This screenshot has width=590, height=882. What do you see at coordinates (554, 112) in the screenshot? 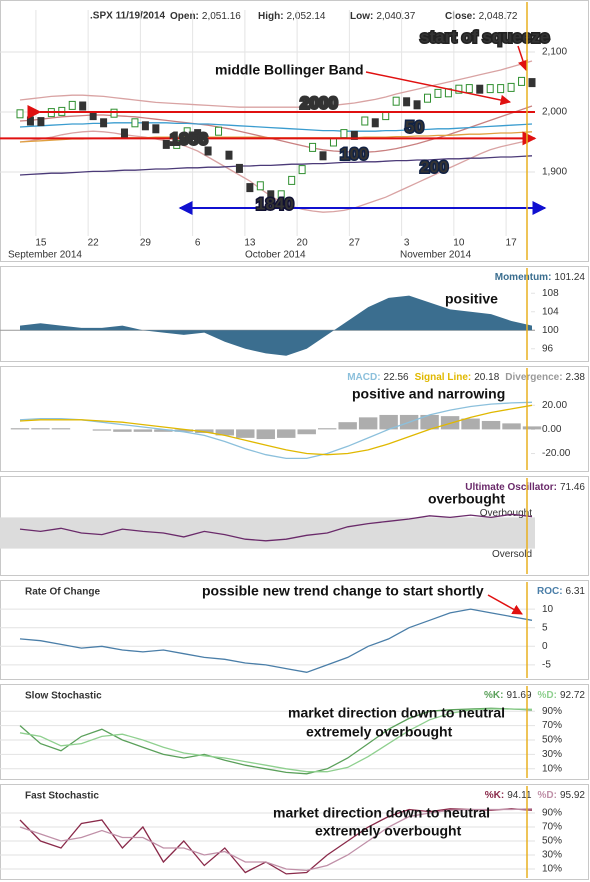
I see `y-tick-label: 2,000` at bounding box center [554, 112].